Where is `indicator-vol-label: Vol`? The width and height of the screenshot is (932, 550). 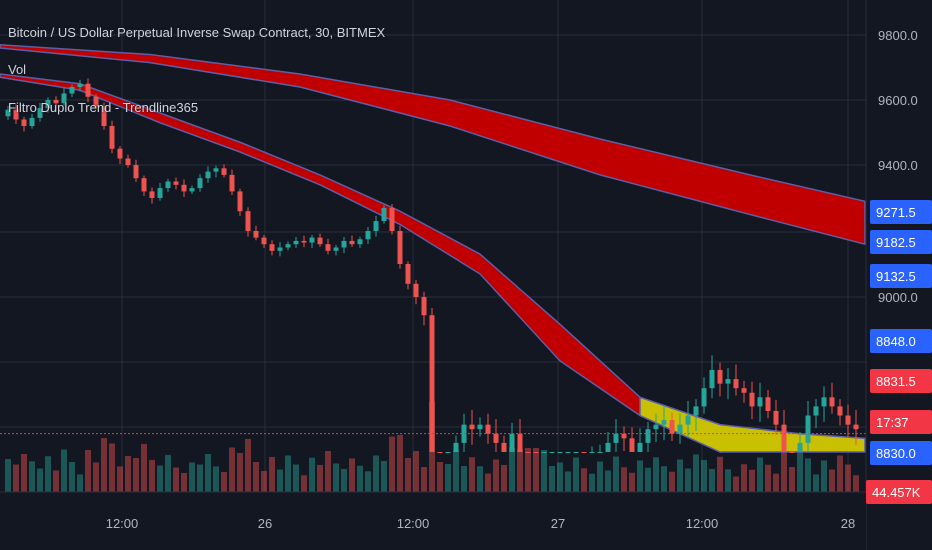 indicator-vol-label: Vol is located at coordinates (17, 69).